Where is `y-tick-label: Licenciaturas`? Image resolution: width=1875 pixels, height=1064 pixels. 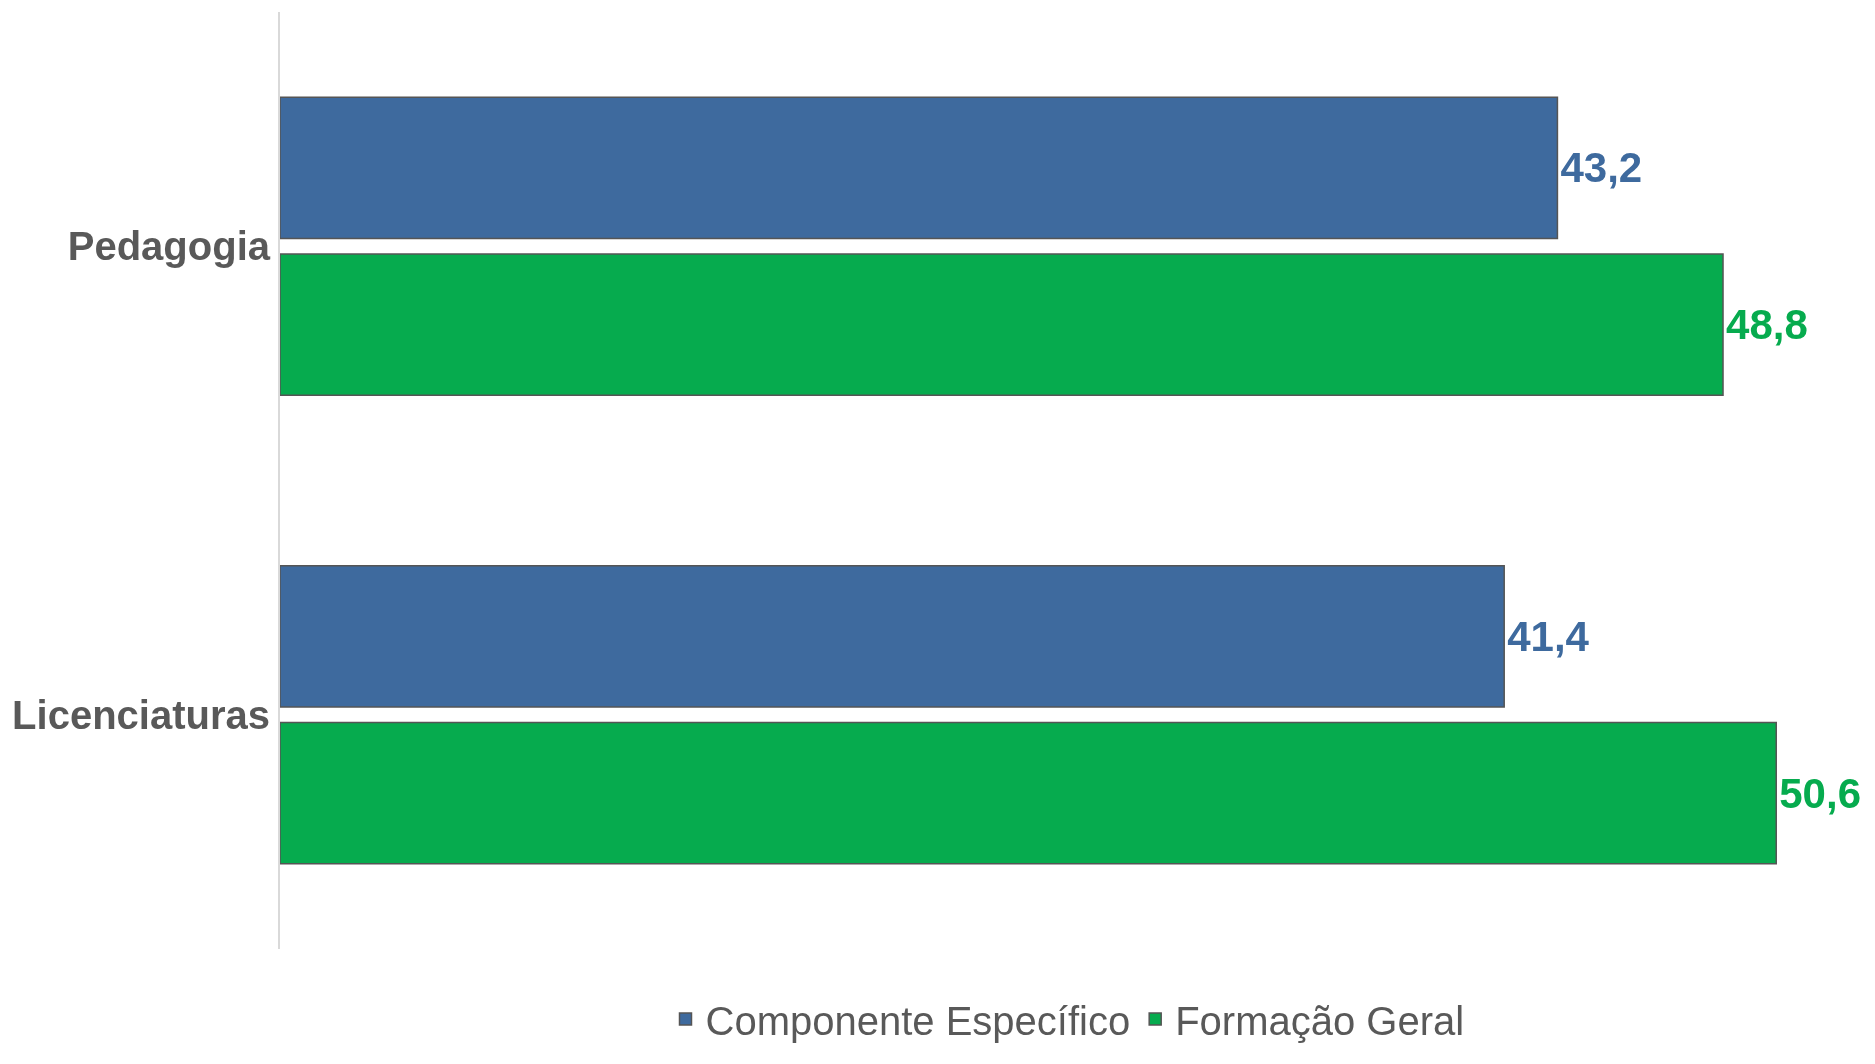 y-tick-label: Licenciaturas is located at coordinates (141, 714).